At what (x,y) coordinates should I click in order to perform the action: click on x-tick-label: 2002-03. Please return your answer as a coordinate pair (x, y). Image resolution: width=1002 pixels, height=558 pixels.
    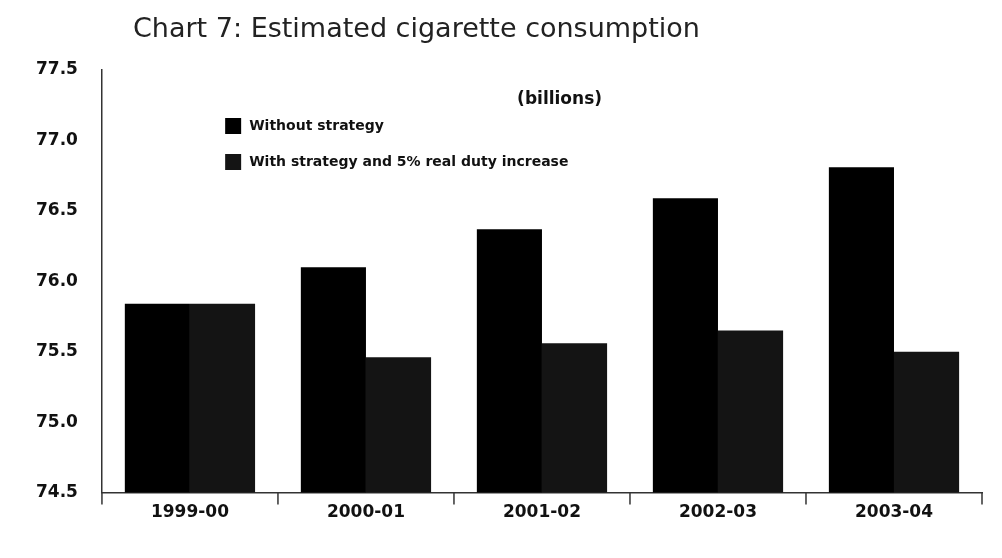
    Looking at the image, I should click on (717, 511).